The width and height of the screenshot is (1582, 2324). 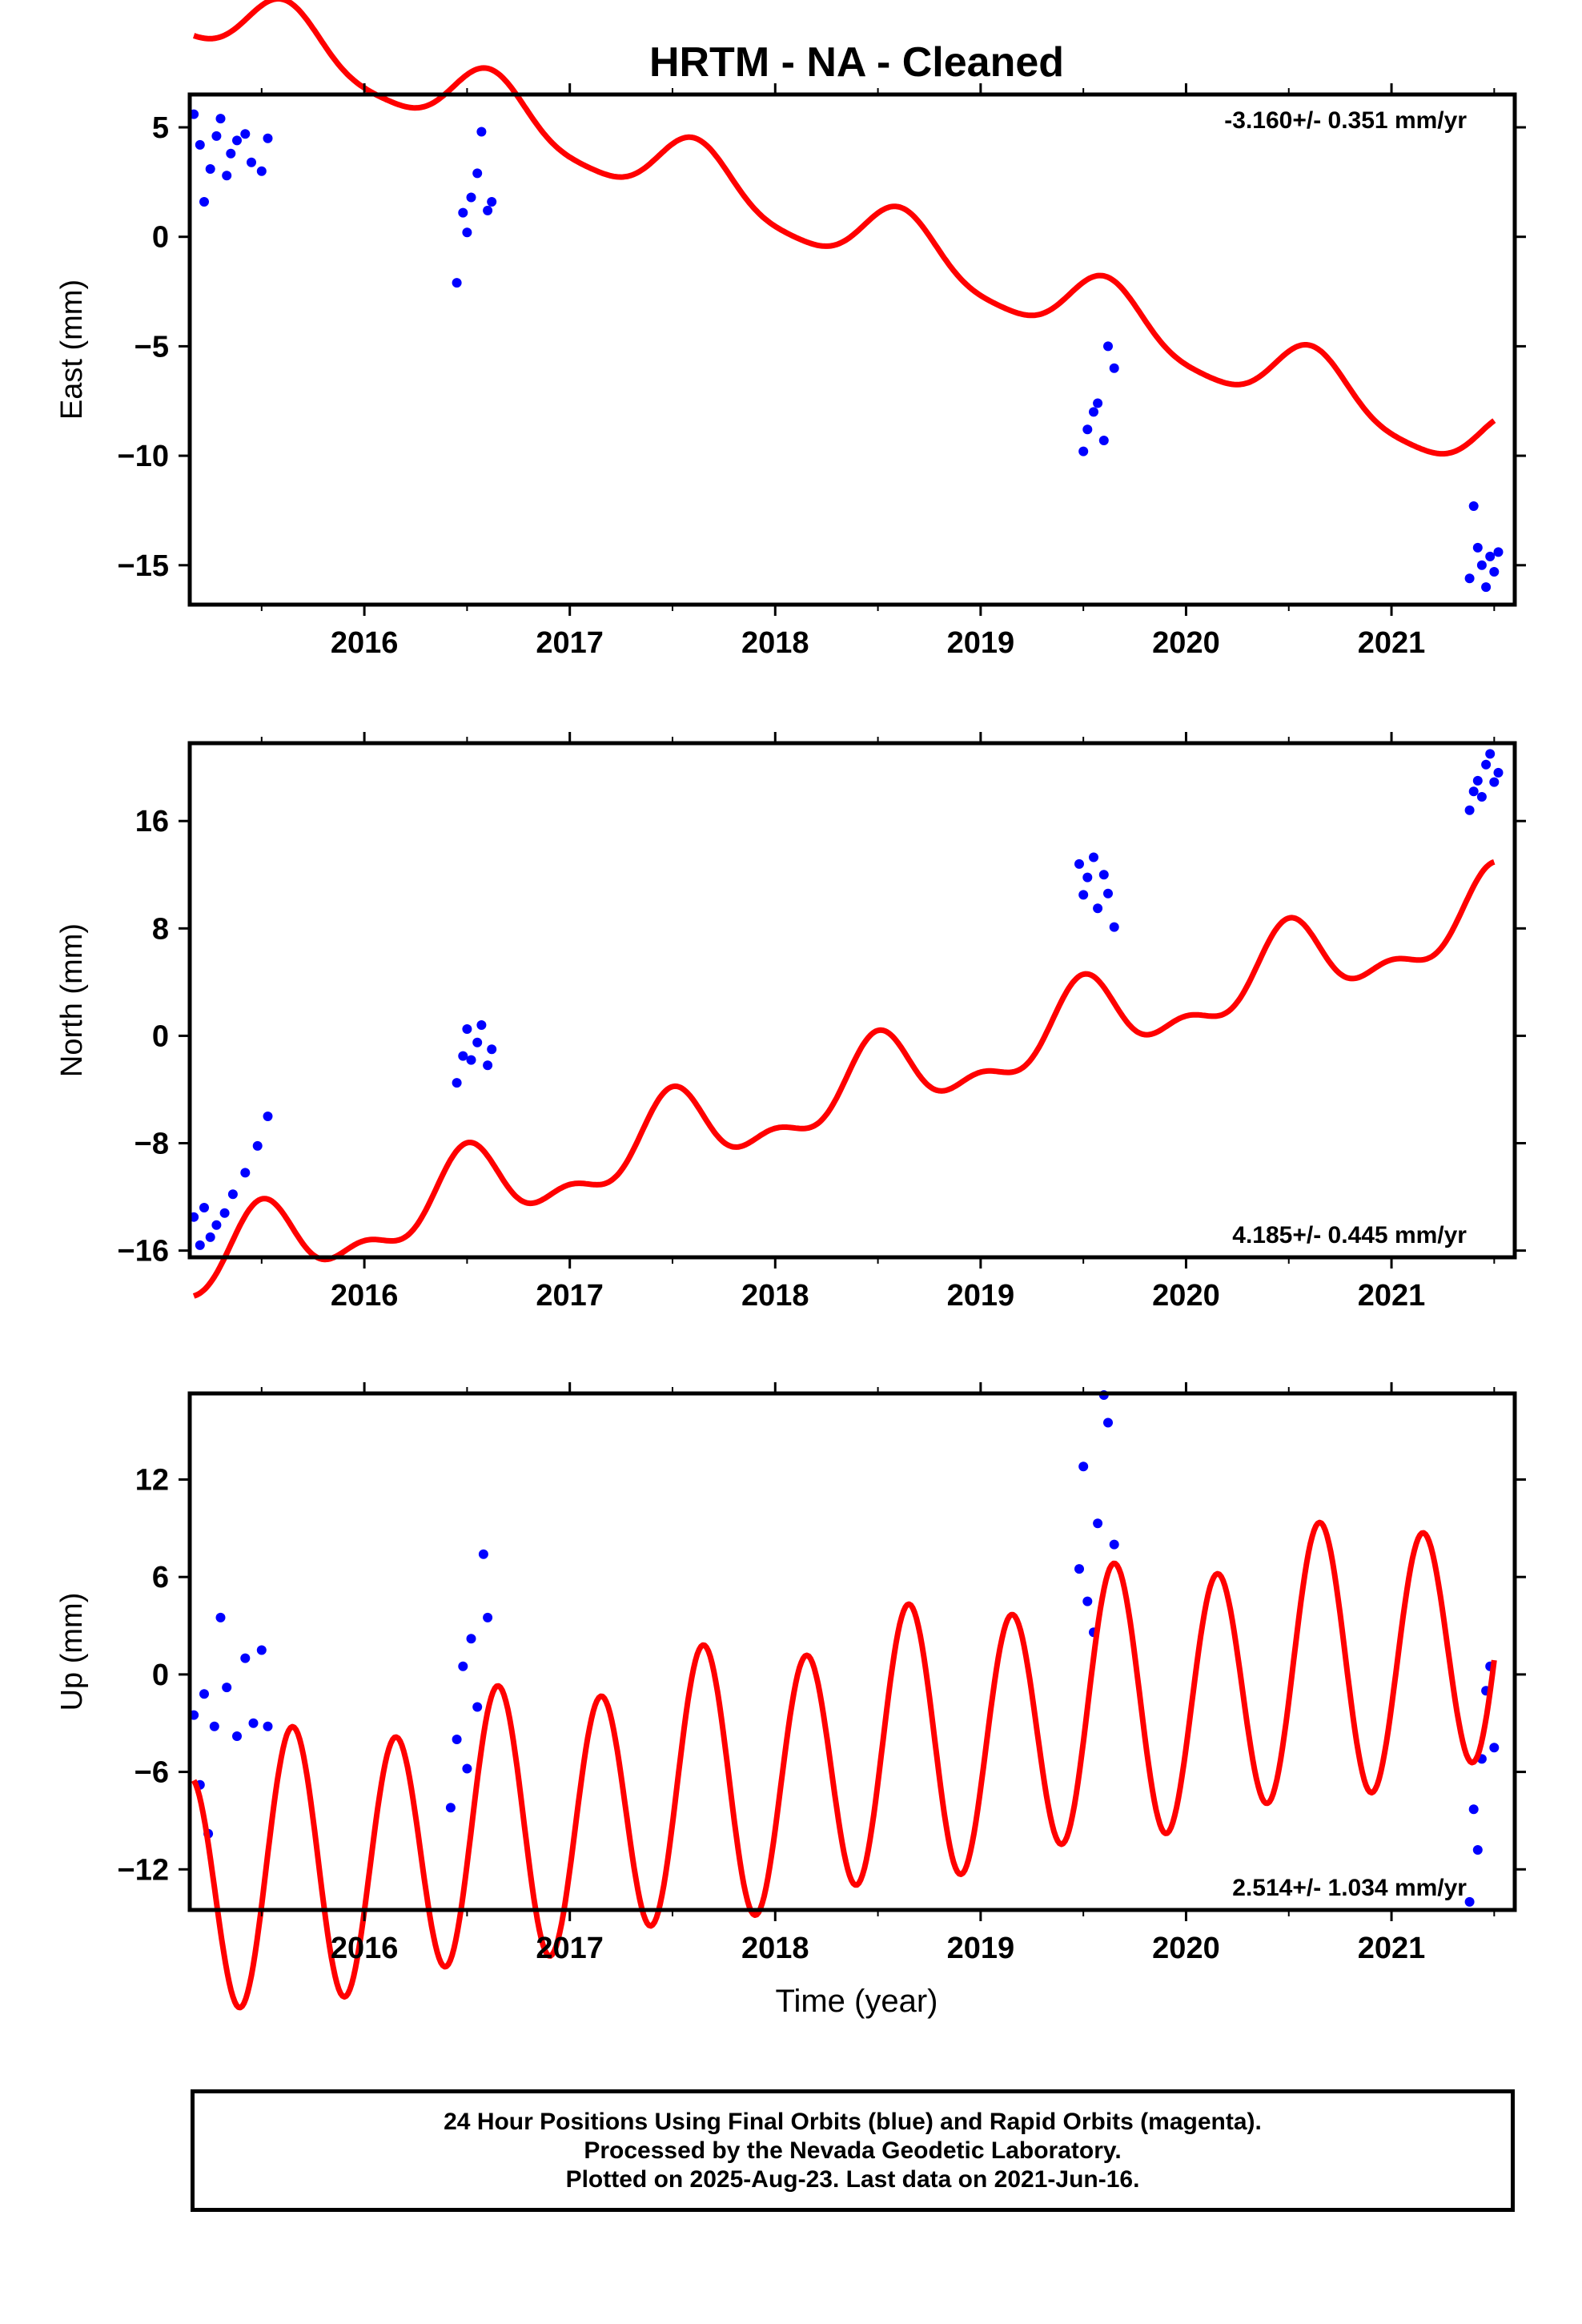 I want to click on y-tick-label-east-3: −10, so click(x=144, y=457).